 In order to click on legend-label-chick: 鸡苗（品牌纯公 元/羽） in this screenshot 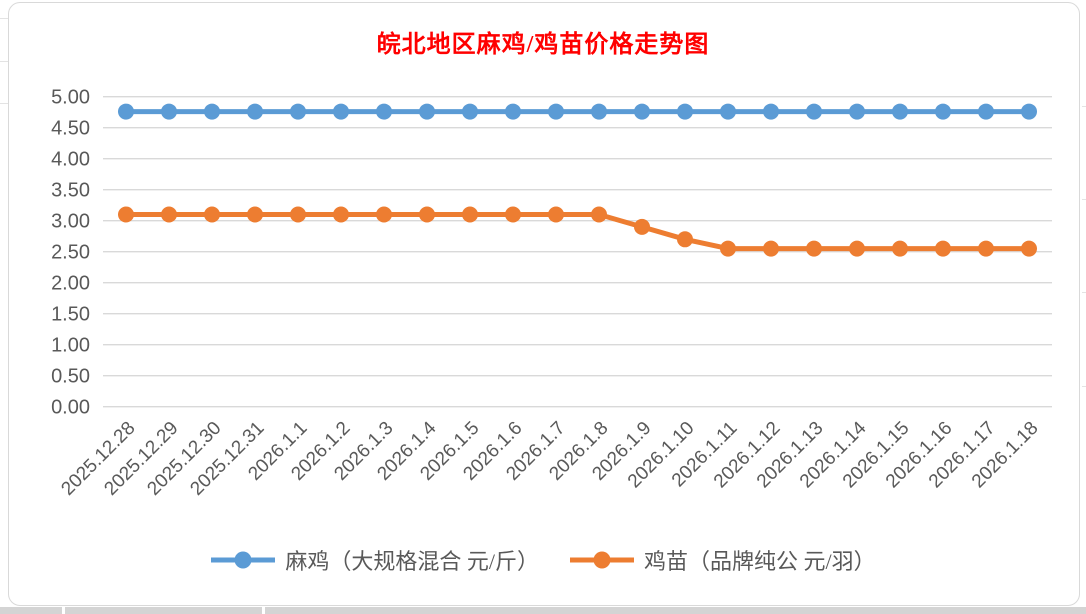, I will do `click(760, 561)`.